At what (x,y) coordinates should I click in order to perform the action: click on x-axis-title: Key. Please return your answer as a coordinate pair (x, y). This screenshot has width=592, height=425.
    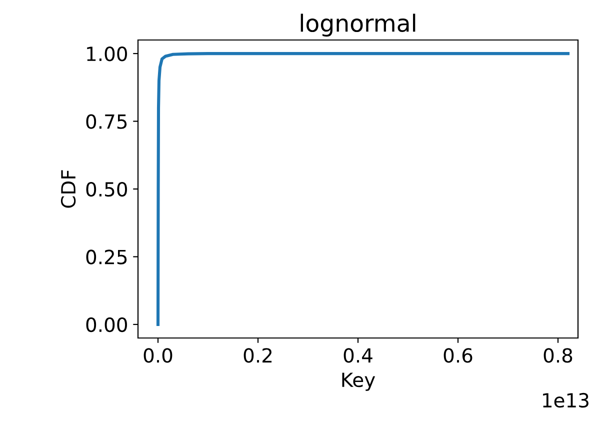
    Looking at the image, I should click on (359, 381).